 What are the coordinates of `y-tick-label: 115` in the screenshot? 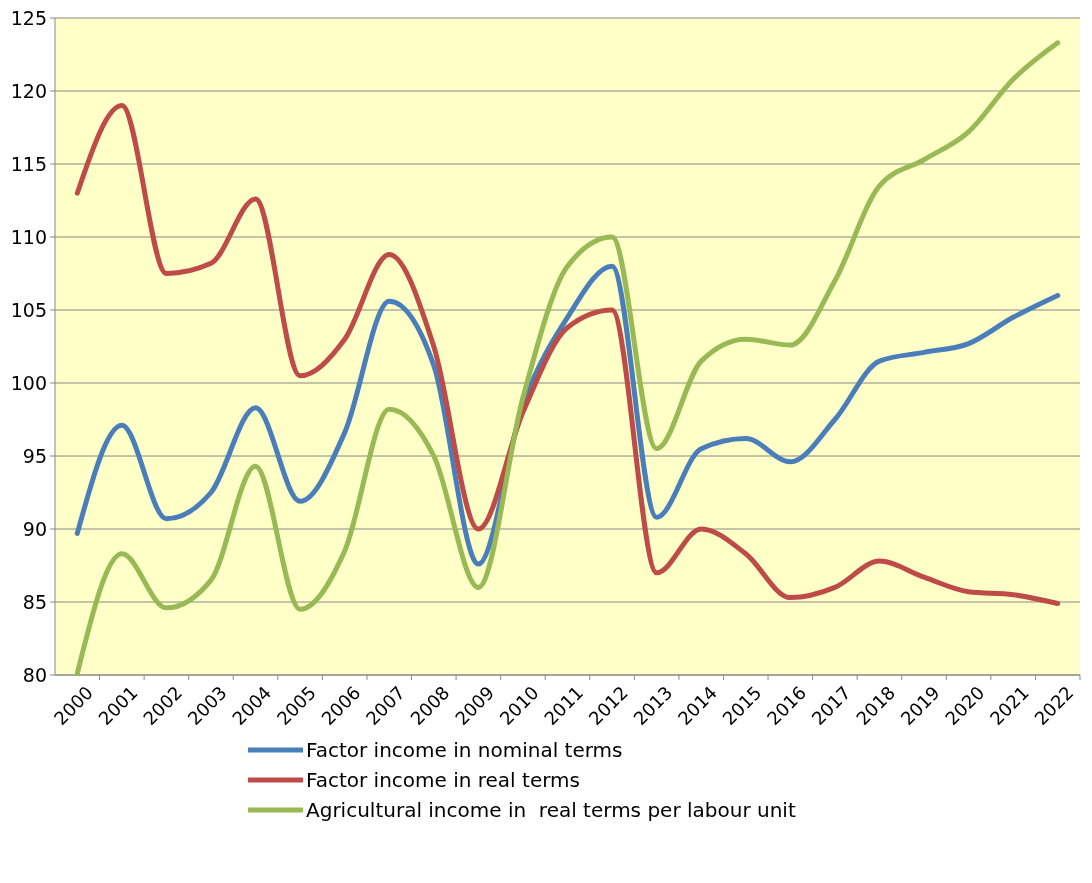 It's located at (28, 163).